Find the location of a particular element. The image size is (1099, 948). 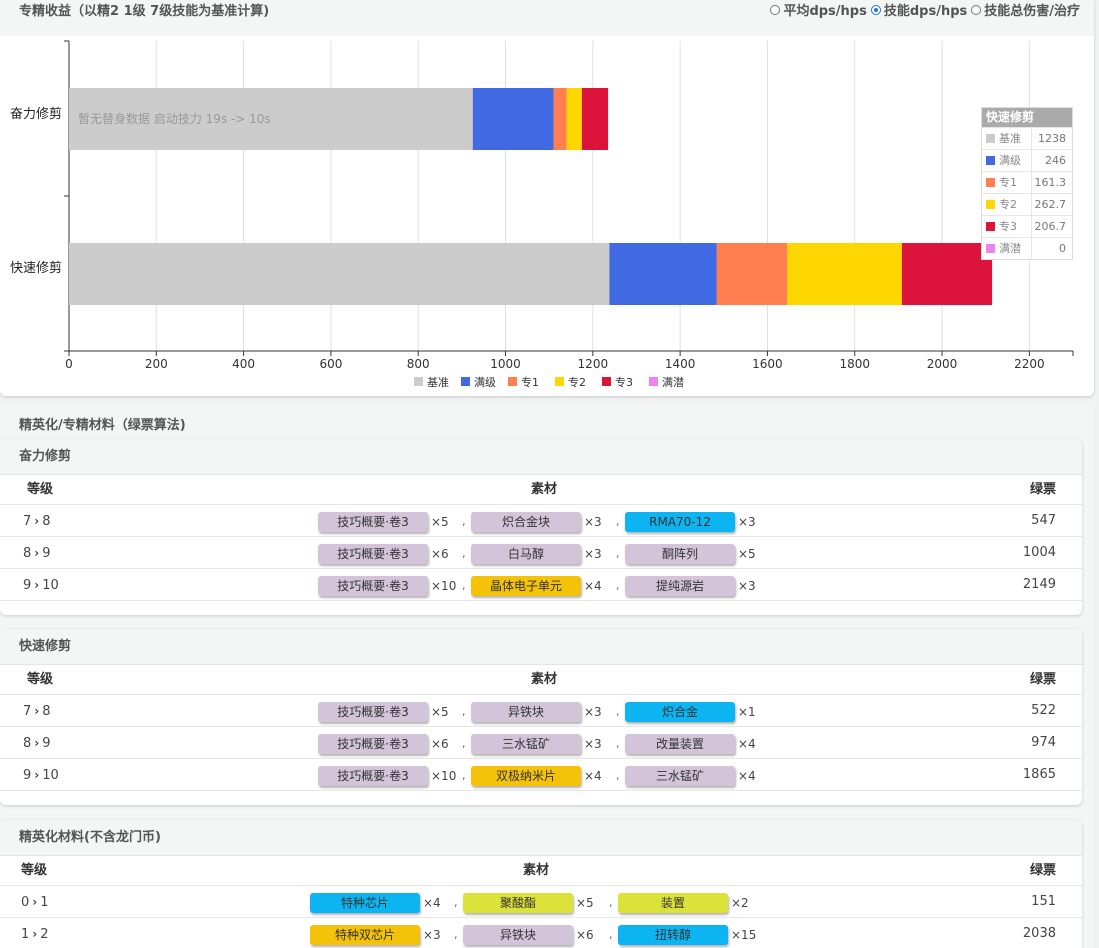

tooltip-row: 满级 246 is located at coordinates (1027, 160).